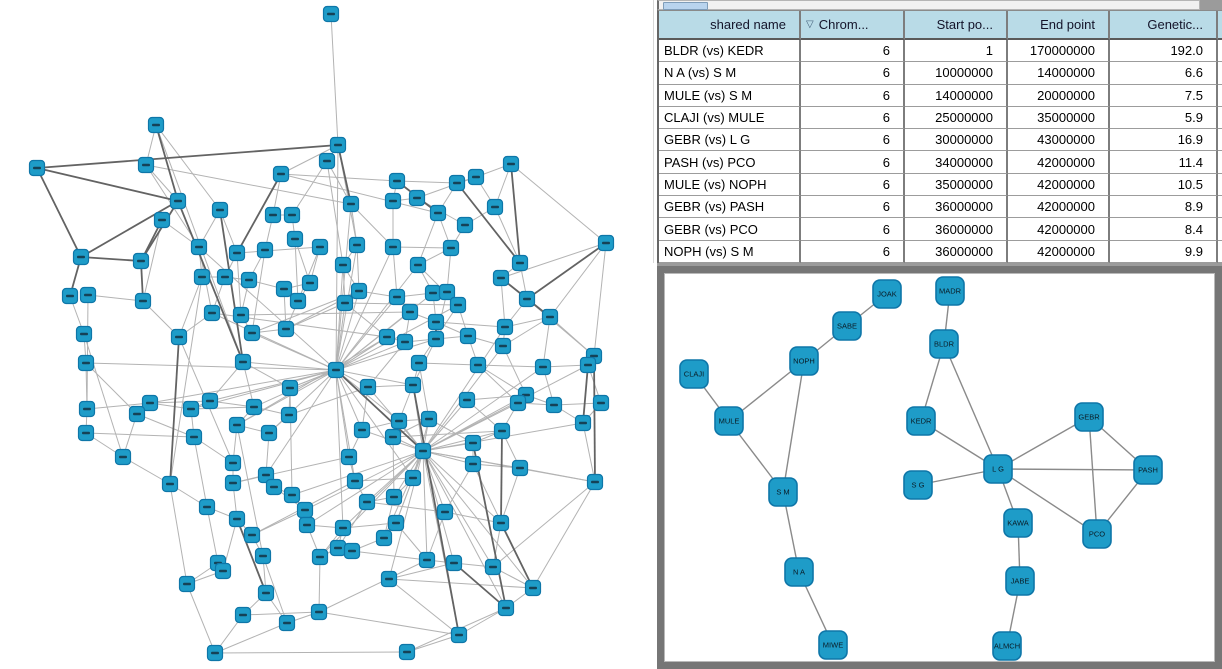 The height and width of the screenshot is (669, 1222). What do you see at coordinates (833, 645) in the screenshot?
I see `network-node-MIWE: MIWE` at bounding box center [833, 645].